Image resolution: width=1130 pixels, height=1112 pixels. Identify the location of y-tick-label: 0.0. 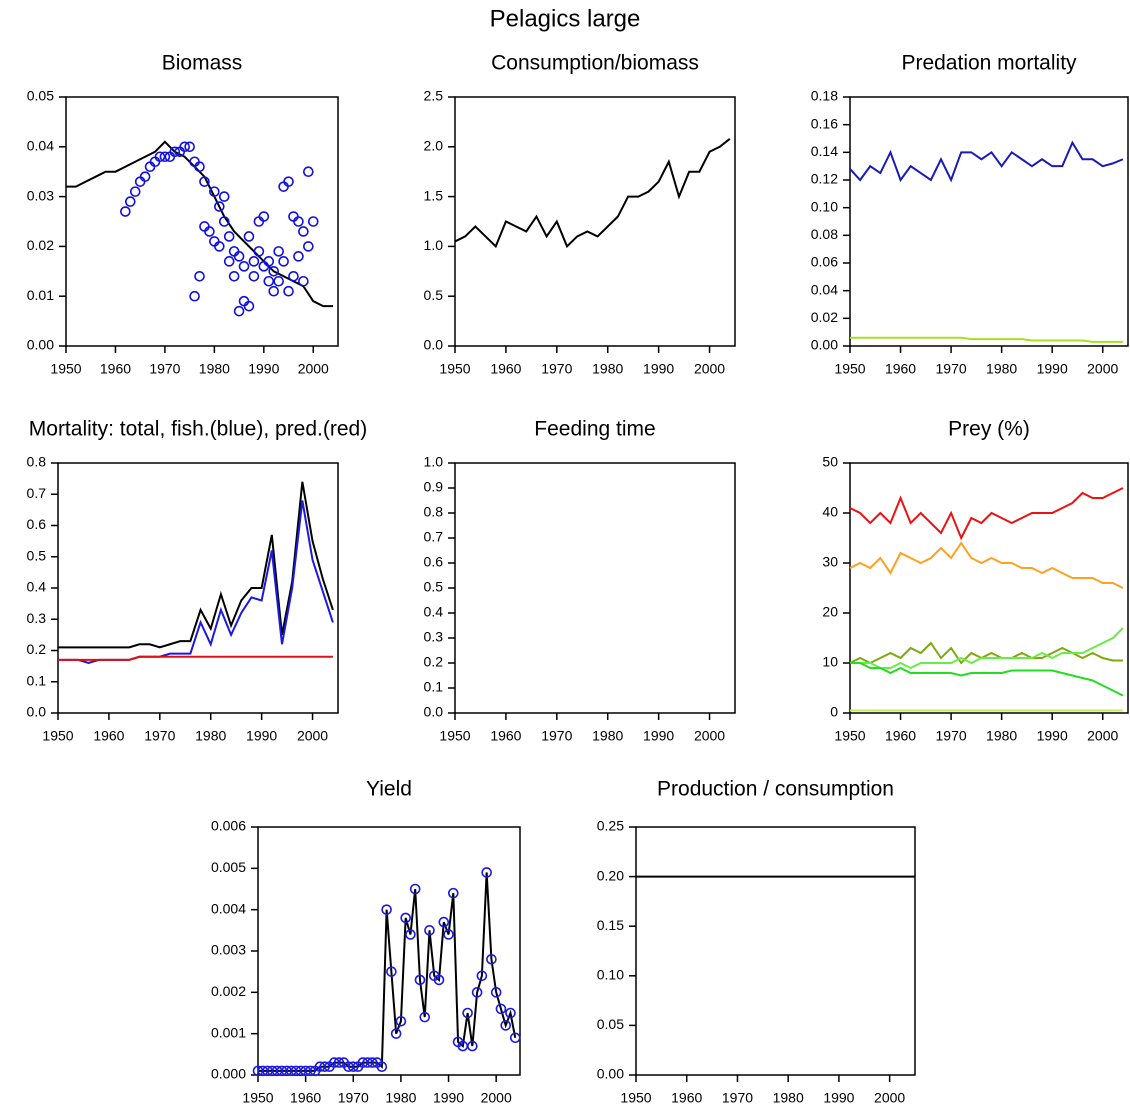
(37, 712).